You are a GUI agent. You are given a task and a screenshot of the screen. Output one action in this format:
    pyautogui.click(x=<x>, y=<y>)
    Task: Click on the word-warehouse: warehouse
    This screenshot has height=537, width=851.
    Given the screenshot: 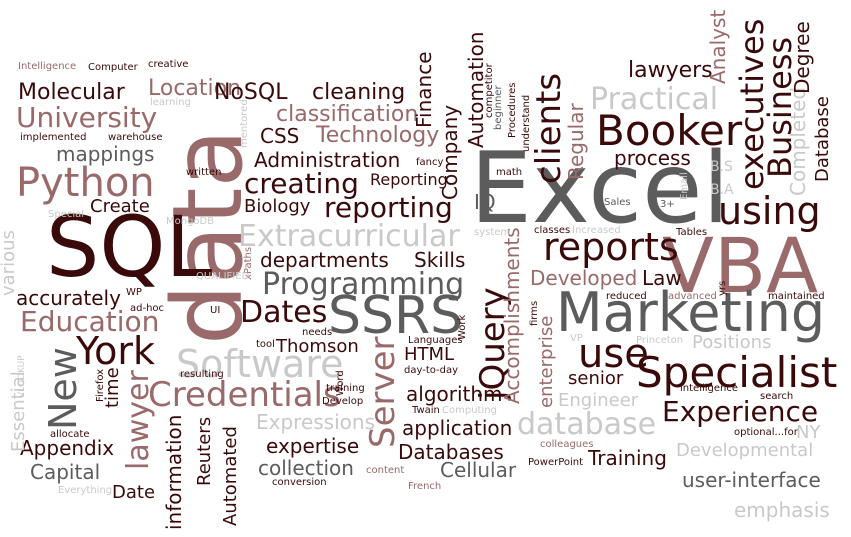 What is the action you would take?
    pyautogui.click(x=135, y=137)
    